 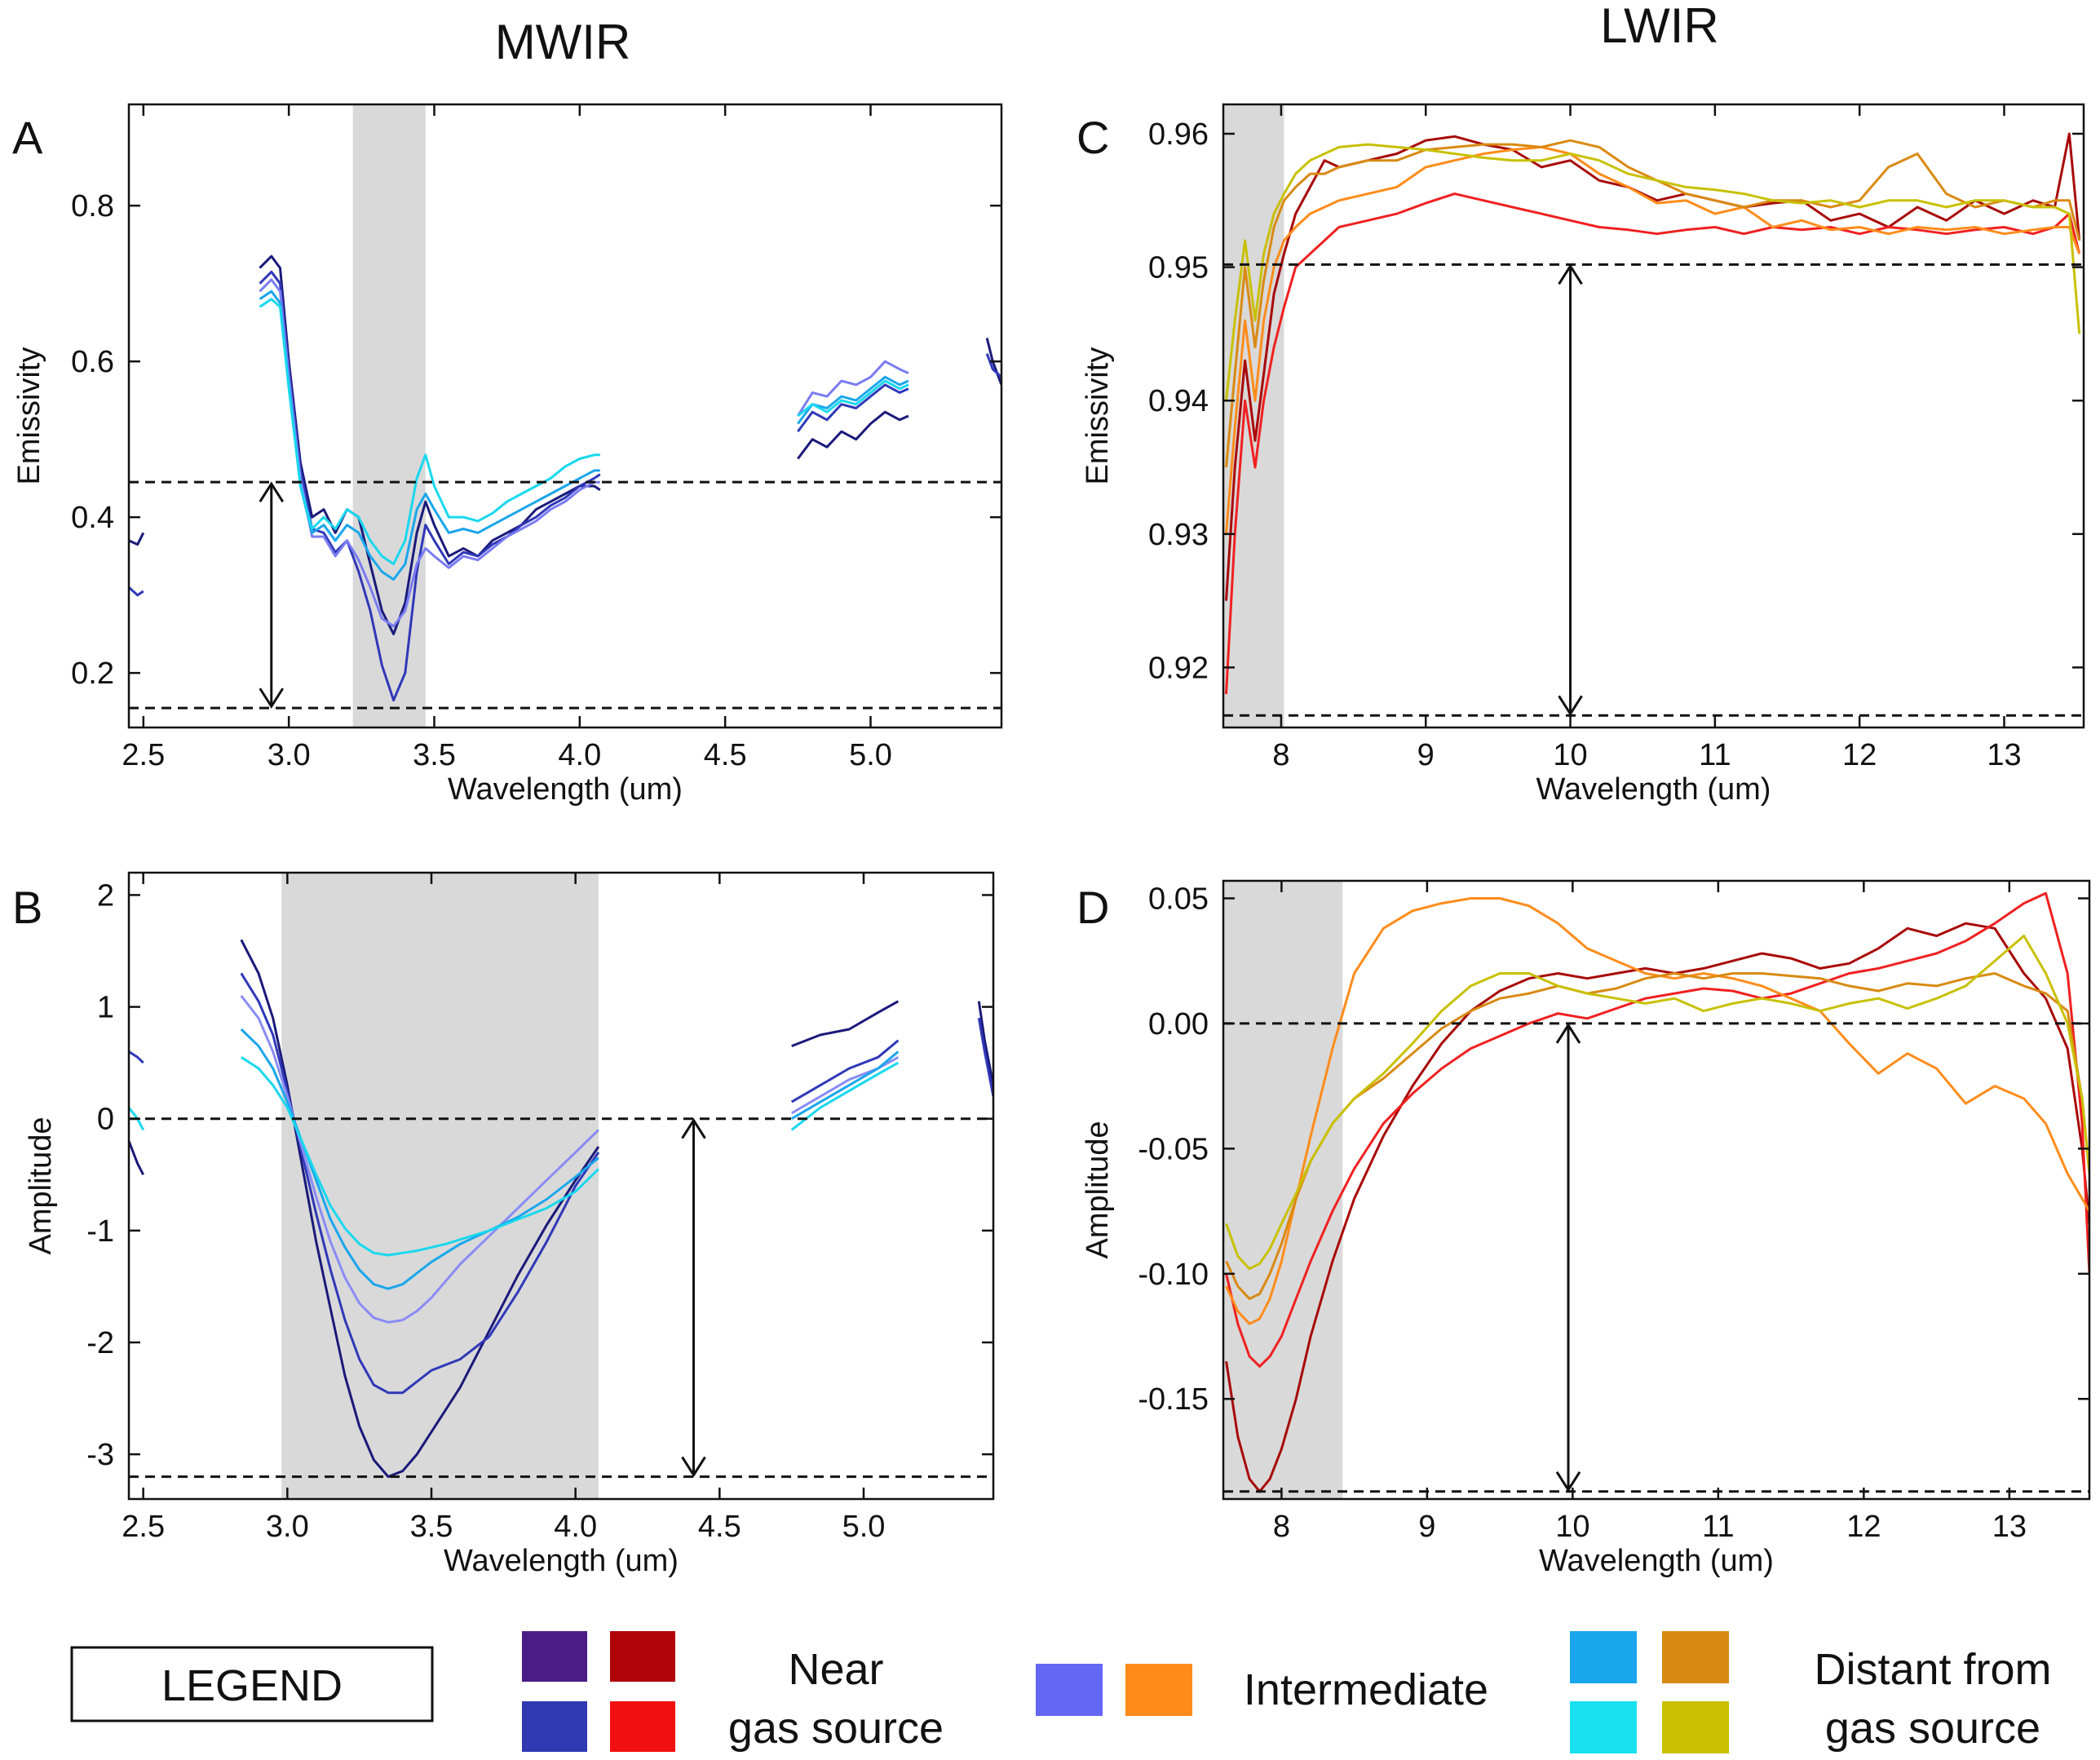 I want to click on legend-swatch-distant-dark-orange, so click(x=1696, y=1657).